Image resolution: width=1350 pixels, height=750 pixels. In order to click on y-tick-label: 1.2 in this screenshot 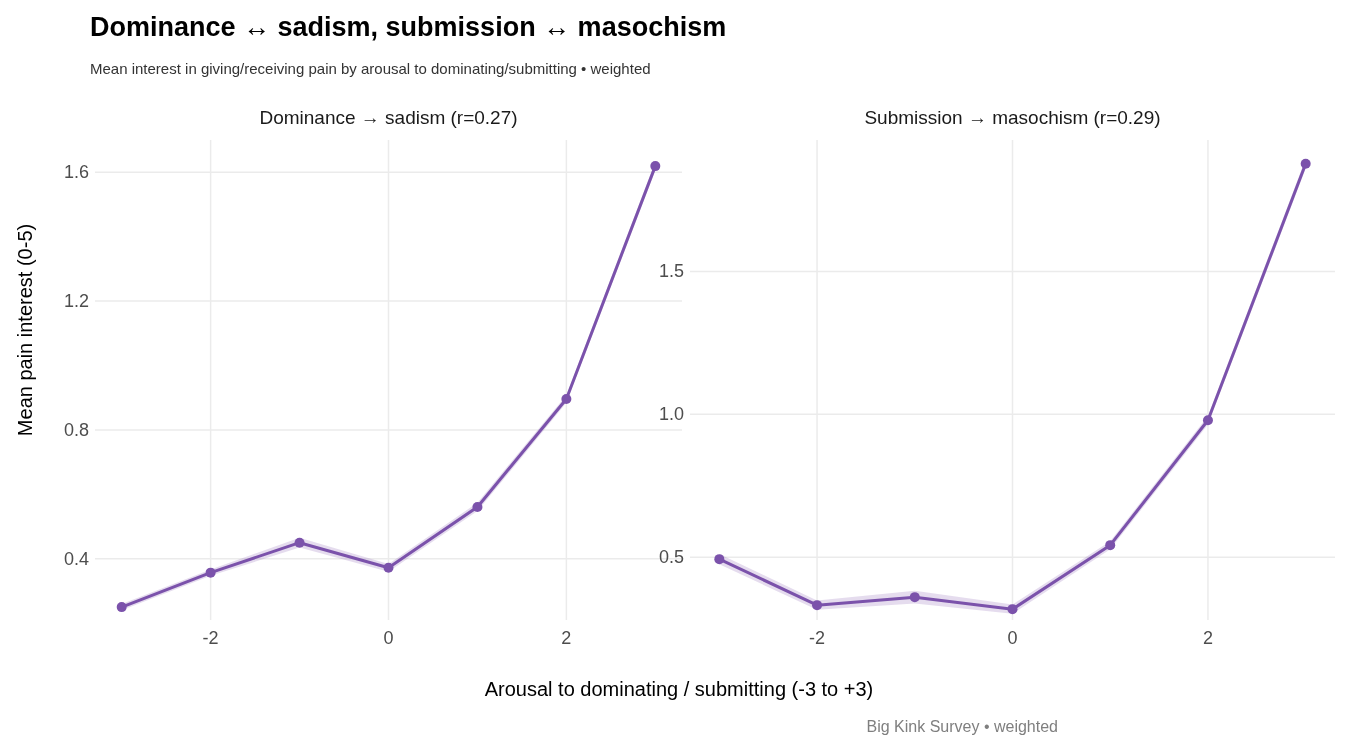, I will do `click(76, 301)`.